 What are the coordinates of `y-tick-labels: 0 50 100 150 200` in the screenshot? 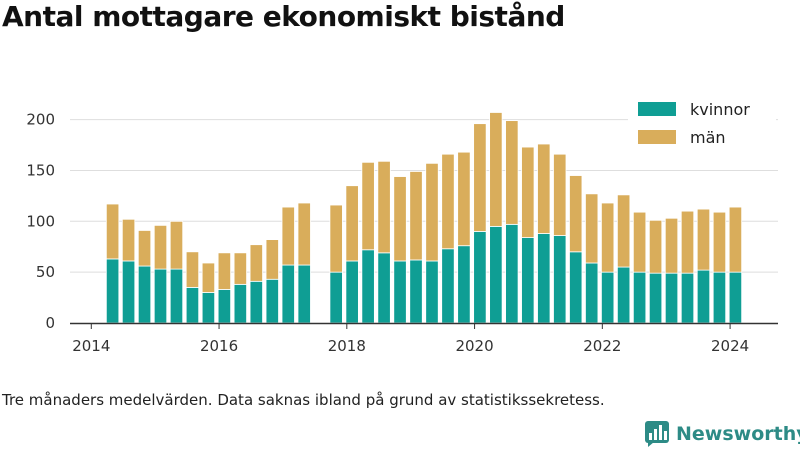 It's located at (40, 221).